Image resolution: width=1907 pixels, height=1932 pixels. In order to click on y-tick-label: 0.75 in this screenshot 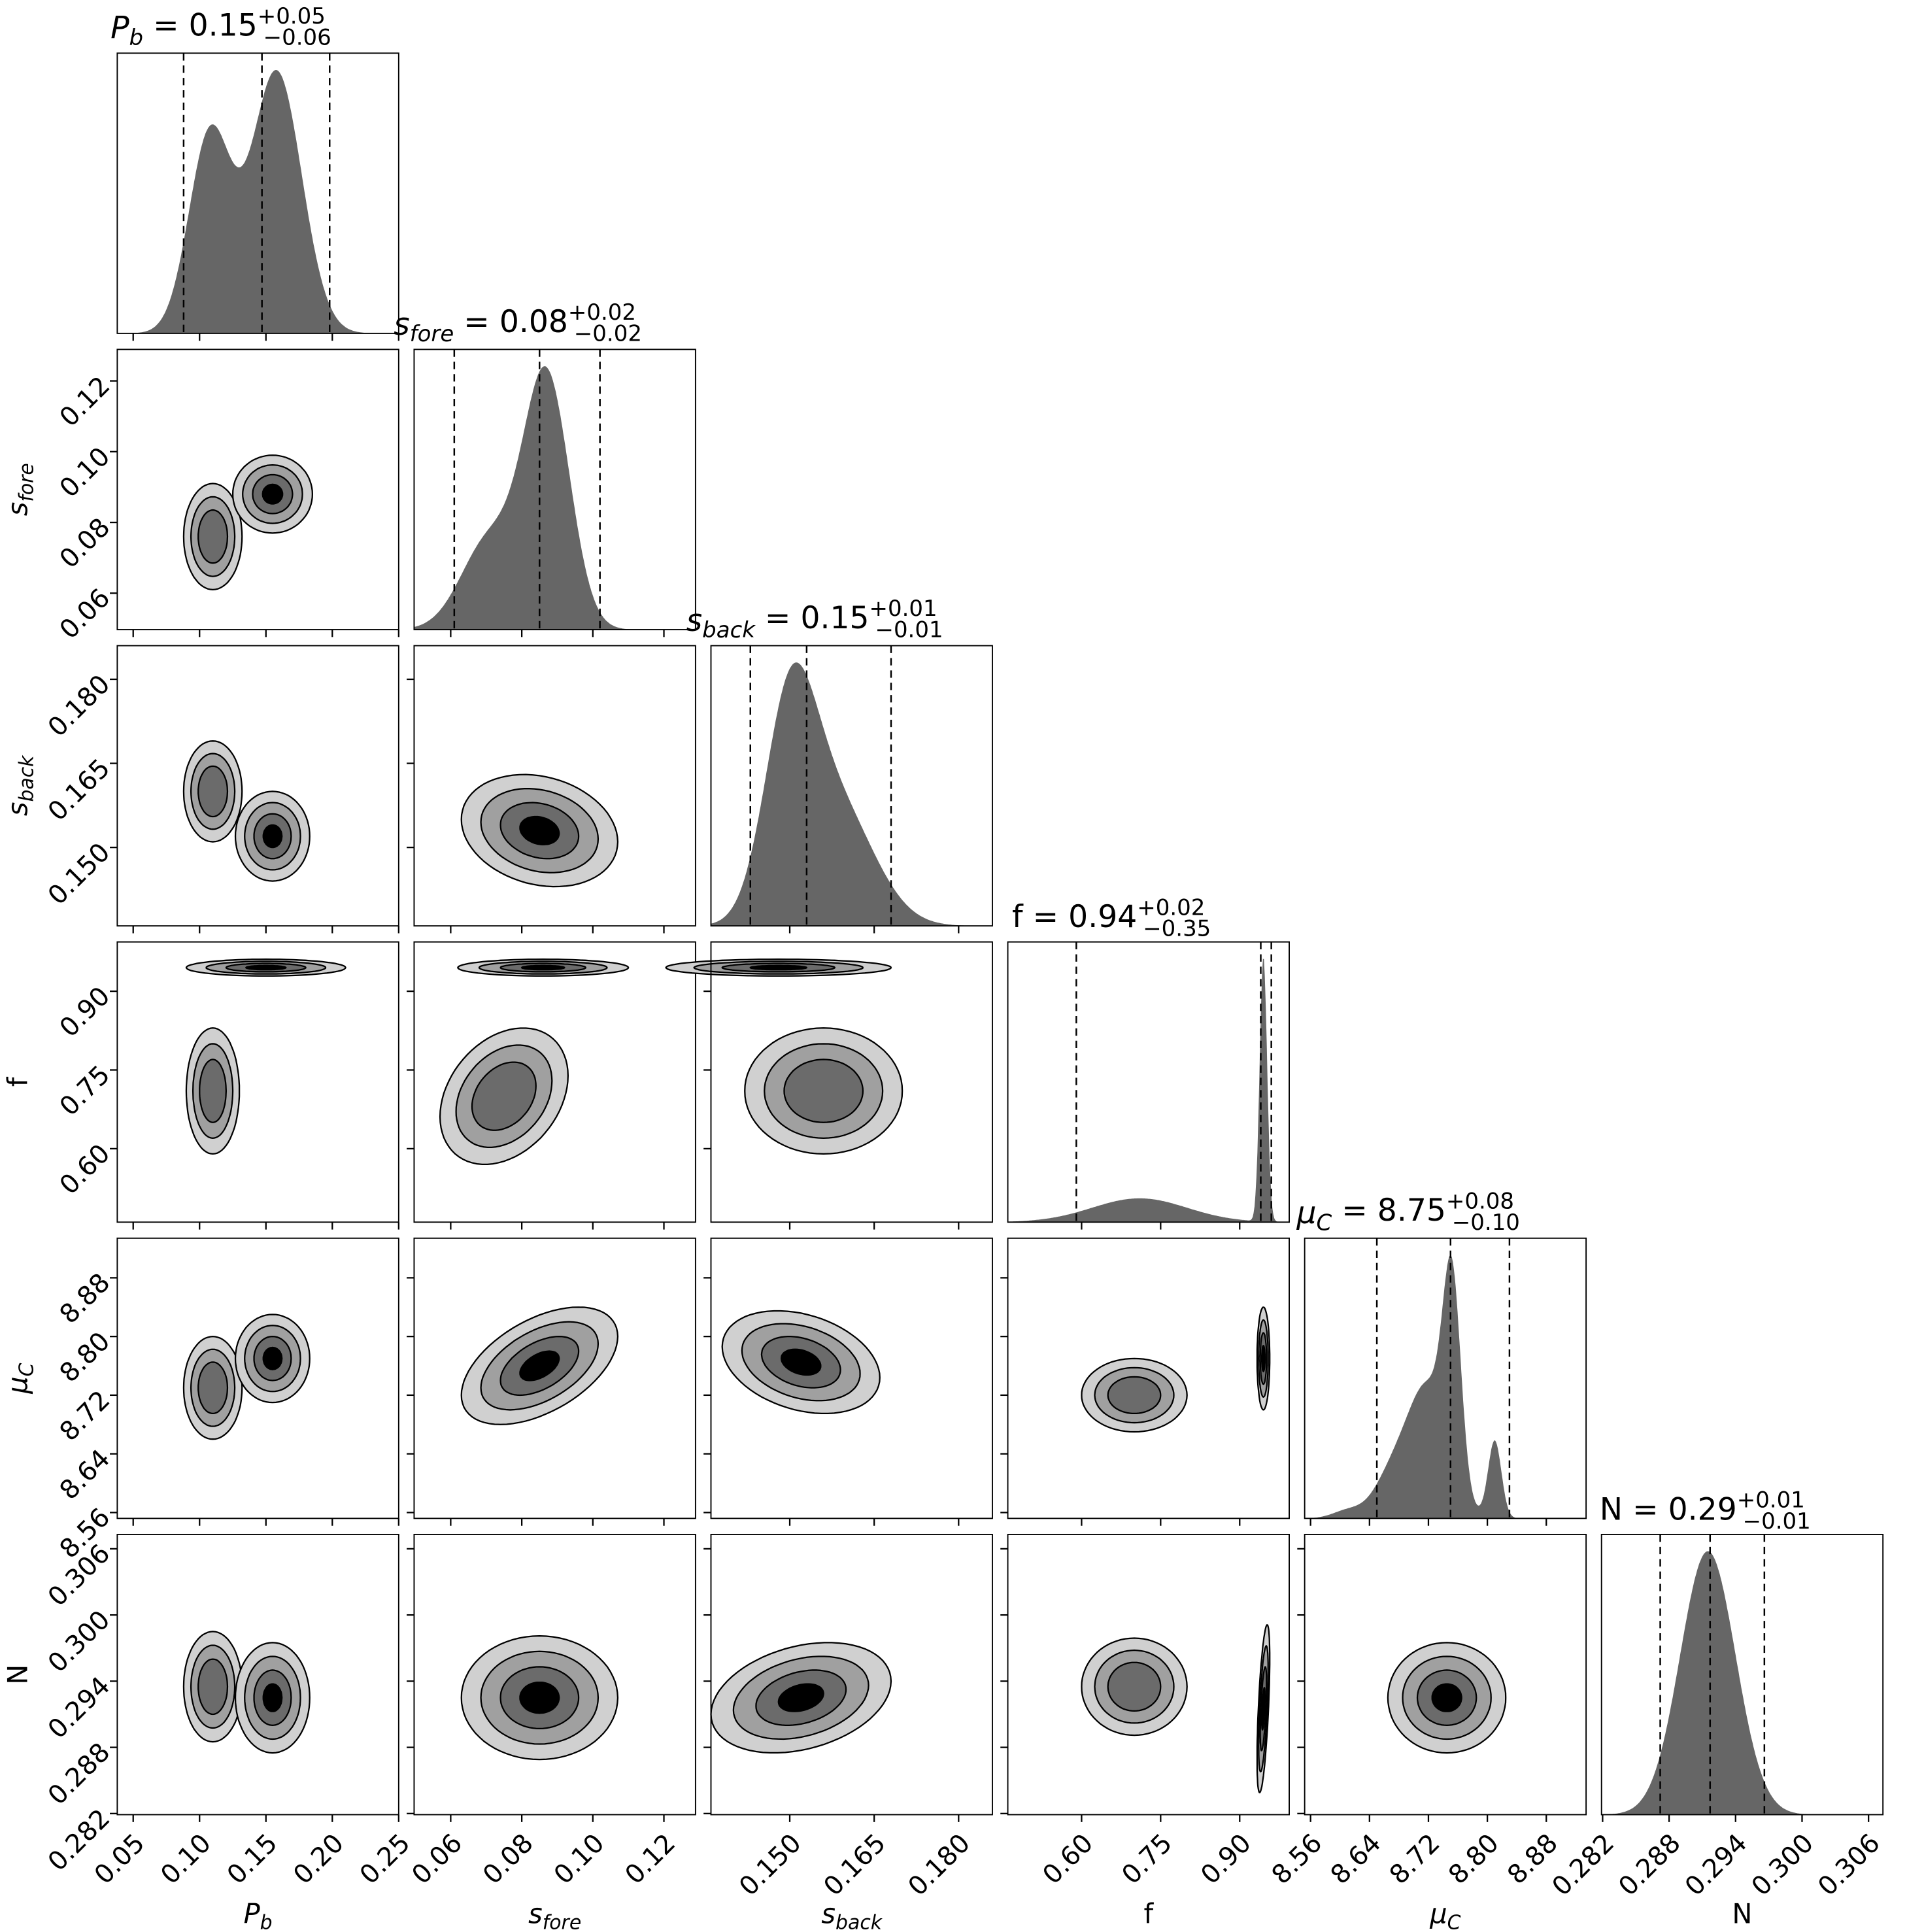, I will do `click(85, 1091)`.